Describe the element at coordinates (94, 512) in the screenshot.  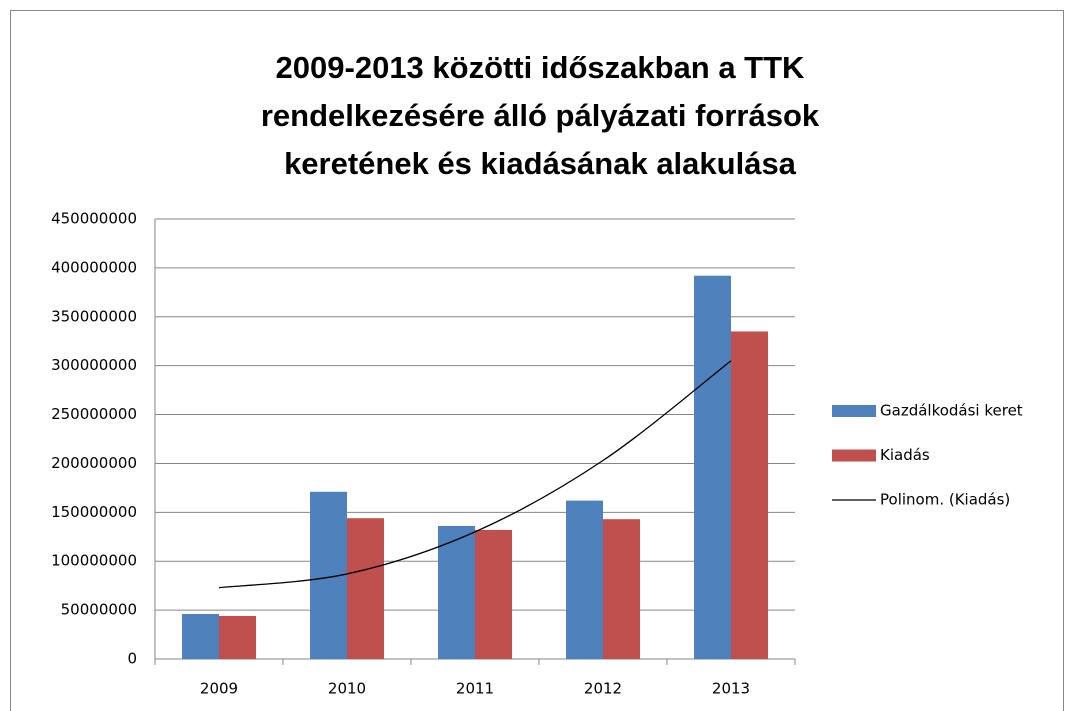
I see `y-tick-label: 150000000` at that location.